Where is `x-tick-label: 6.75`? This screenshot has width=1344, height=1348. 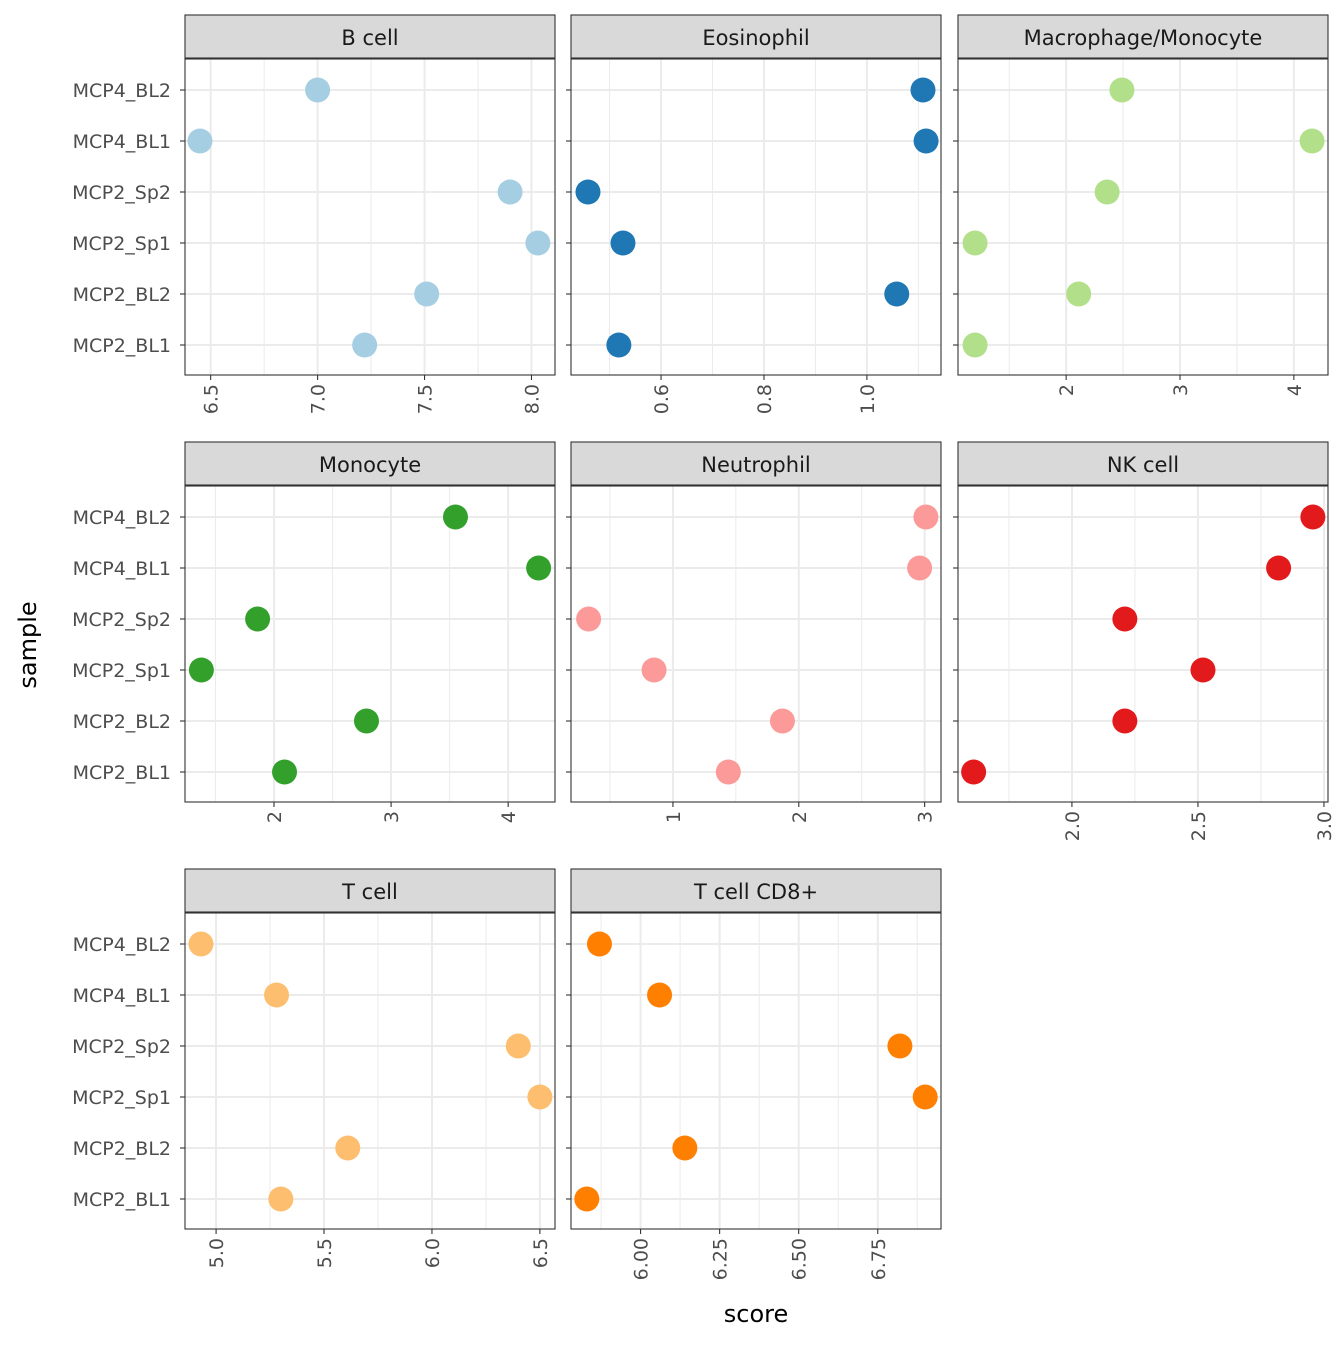
x-tick-label: 6.75 is located at coordinates (879, 1259).